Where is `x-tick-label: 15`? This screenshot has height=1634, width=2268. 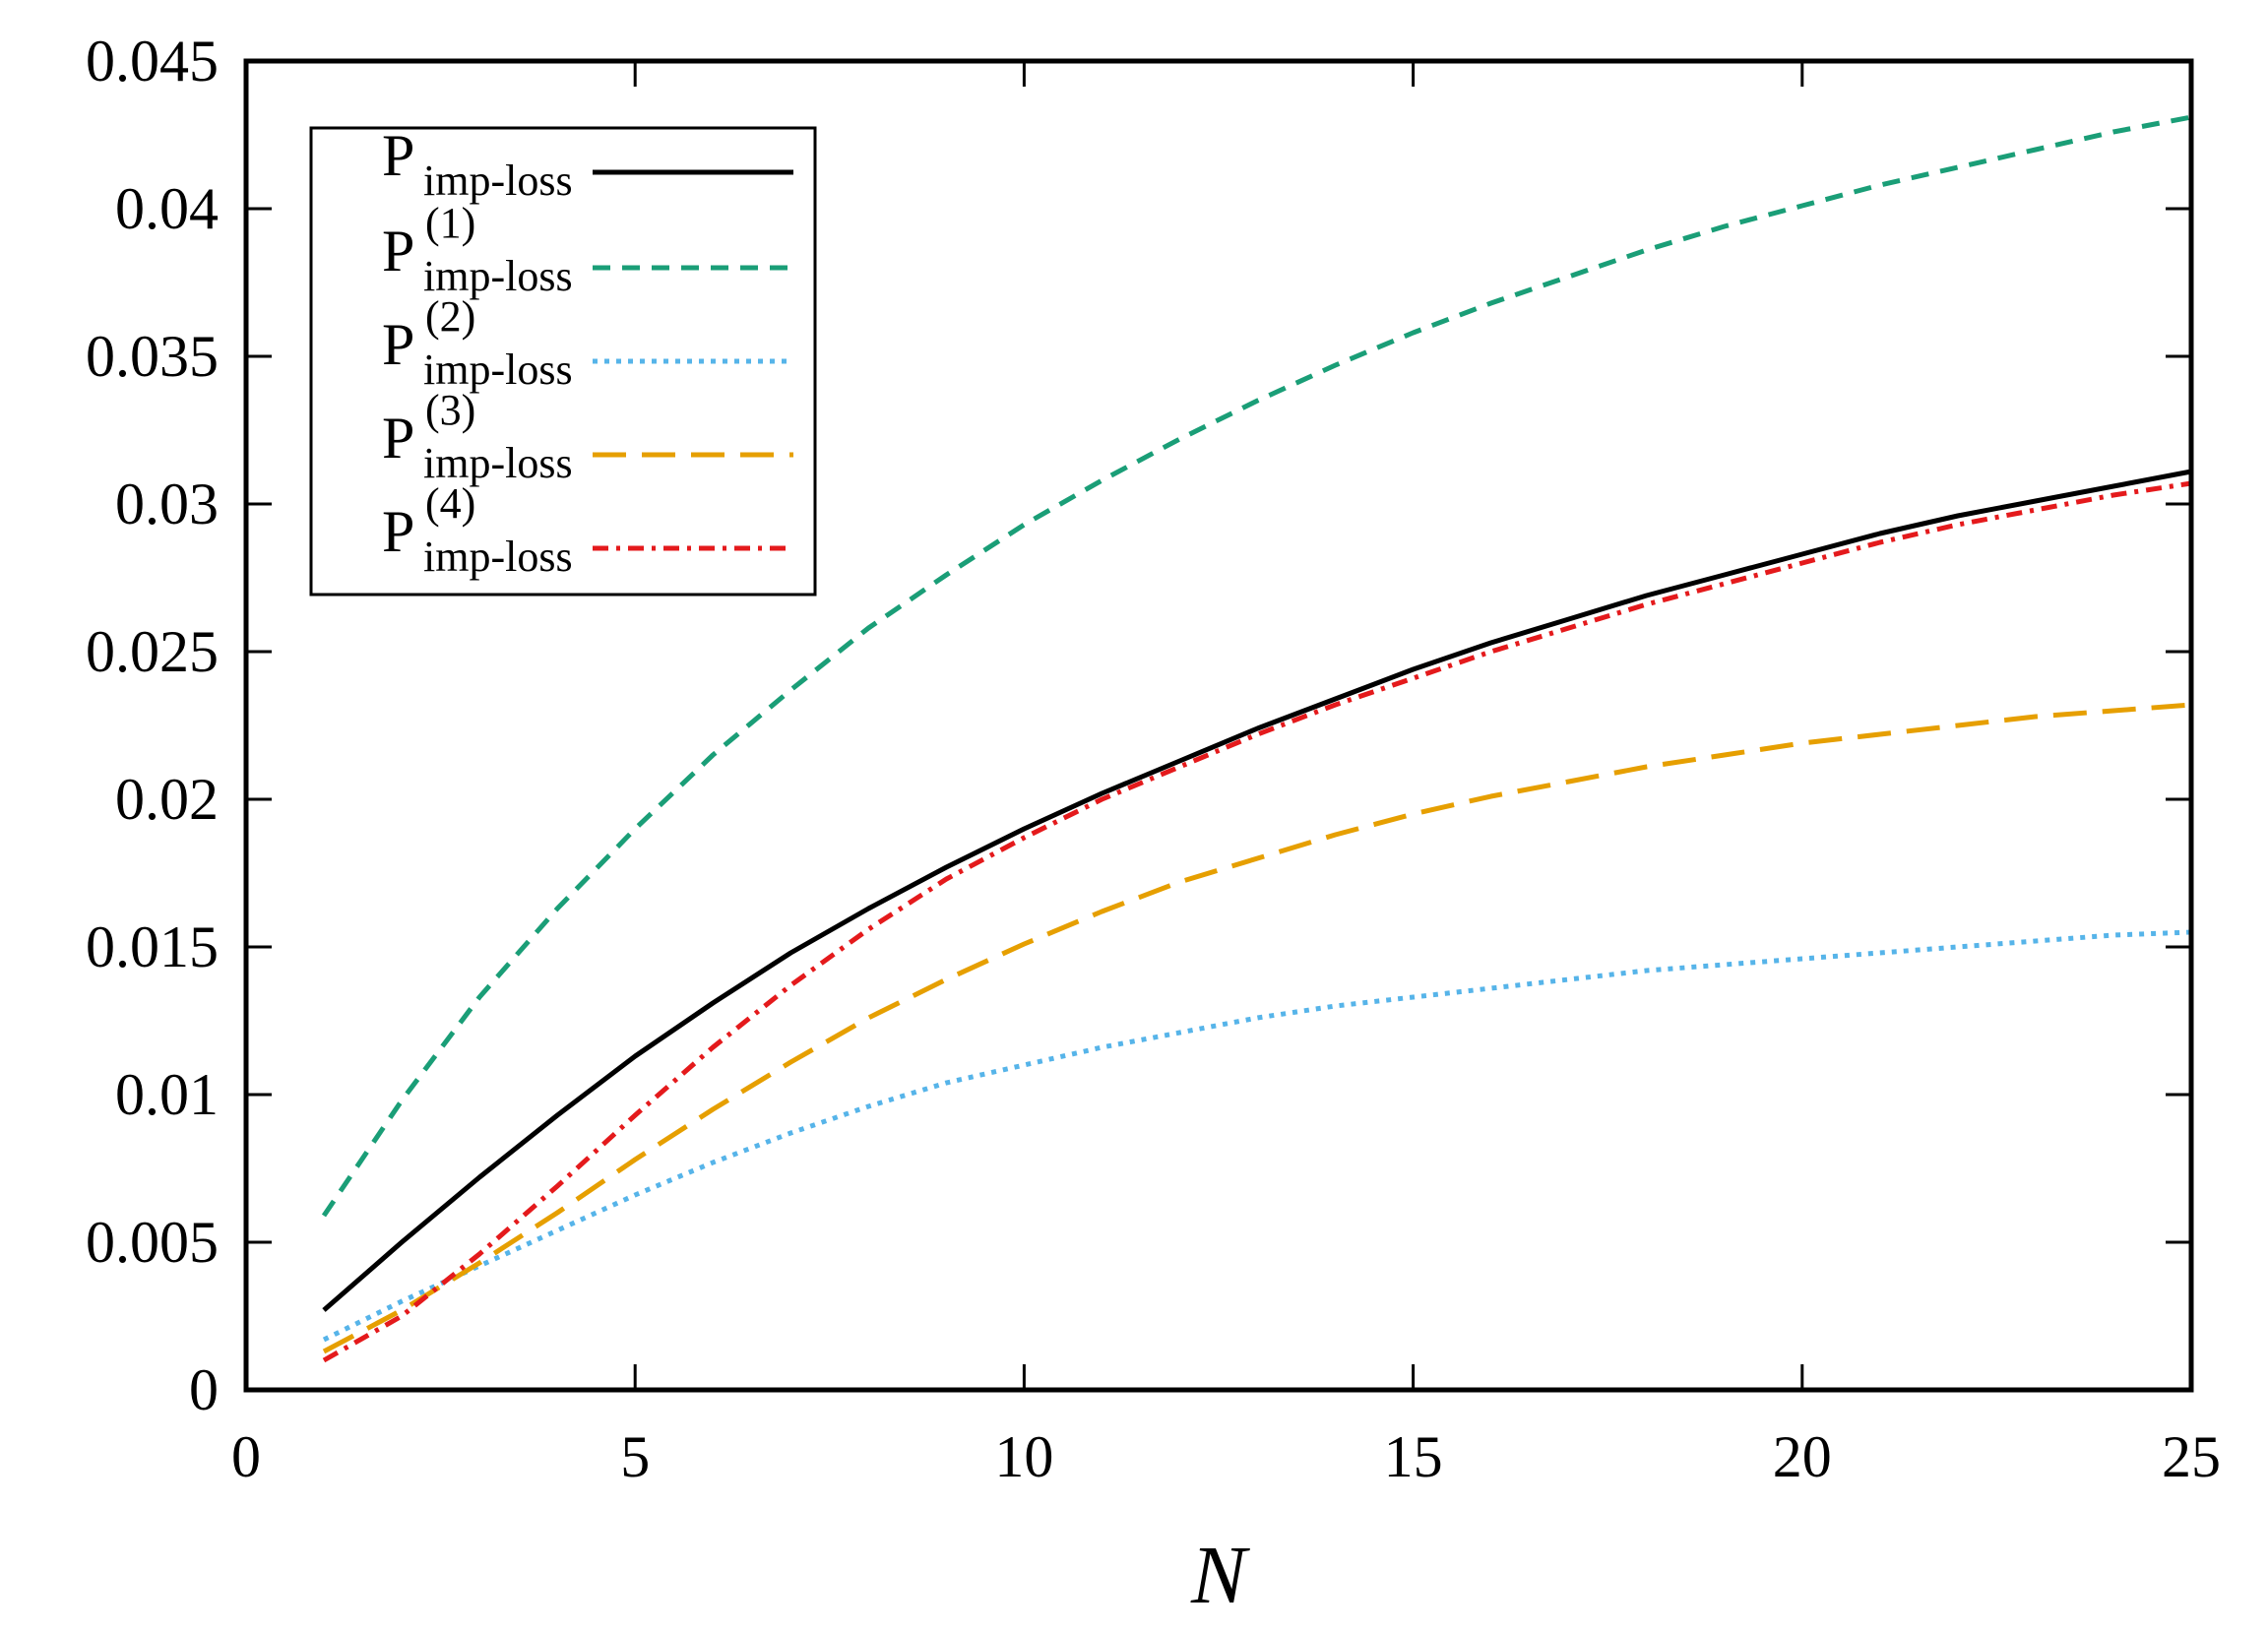
x-tick-label: 15 is located at coordinates (1413, 1456).